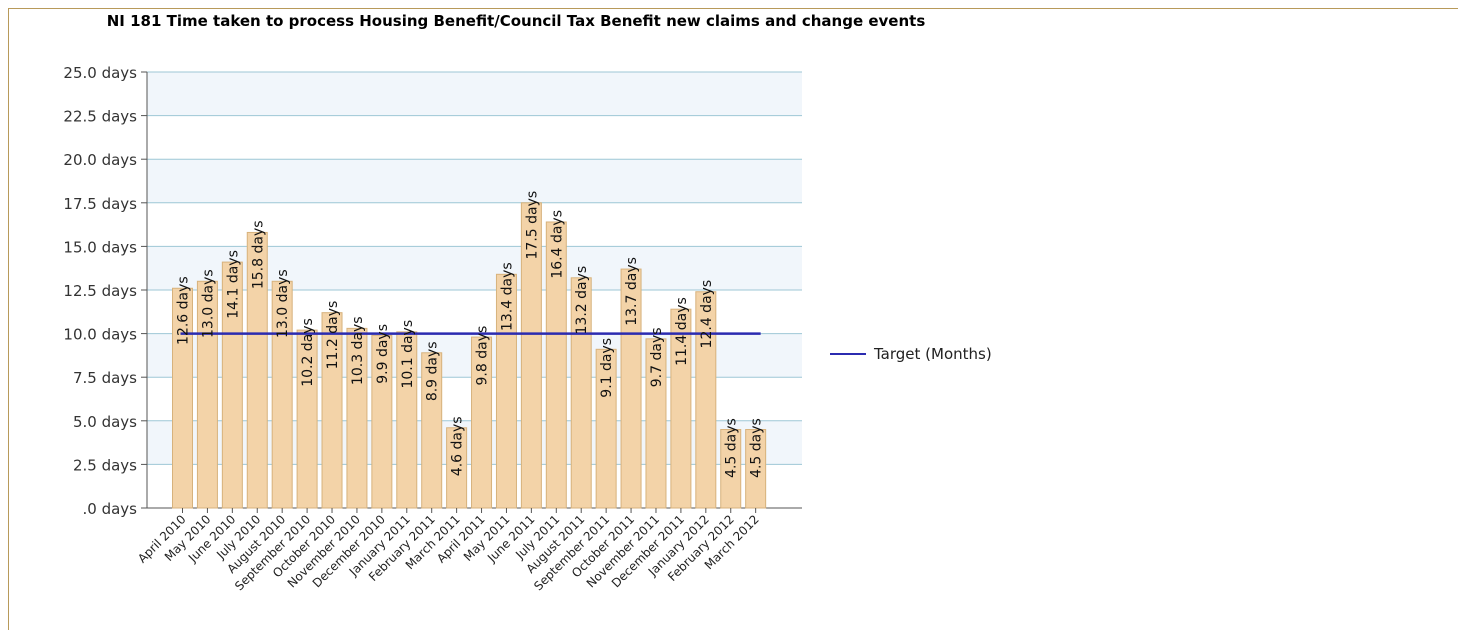 This screenshot has height=630, width=1458. Describe the element at coordinates (632, 291) in the screenshot. I see `data-label: 13.7 days` at that location.